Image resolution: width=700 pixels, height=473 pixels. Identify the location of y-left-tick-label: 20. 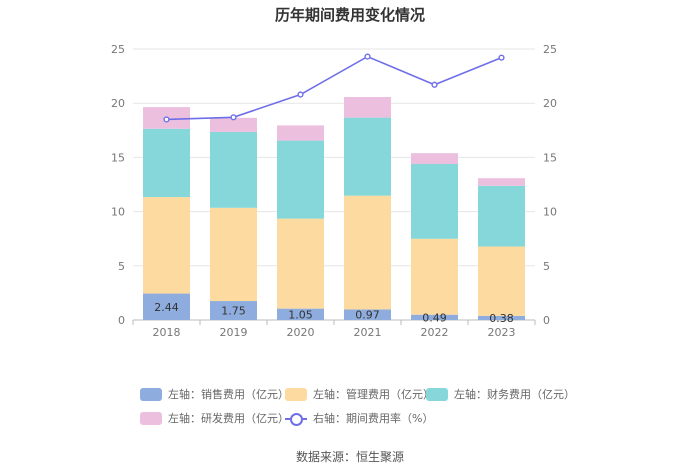
(118, 103).